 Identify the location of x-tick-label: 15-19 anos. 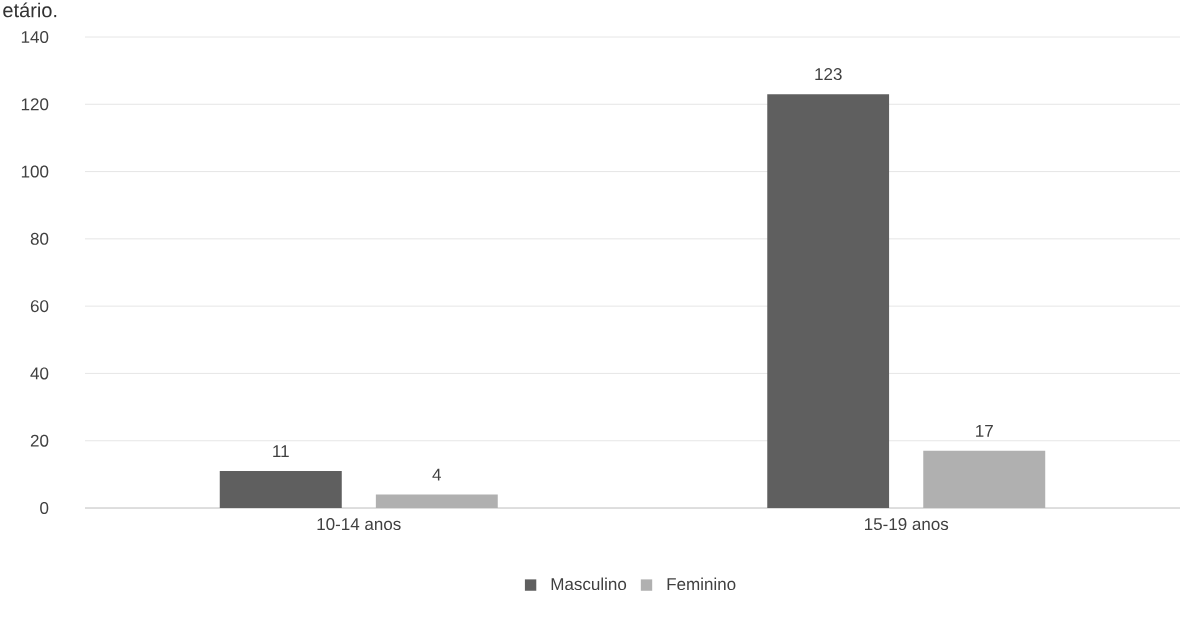
(907, 524).